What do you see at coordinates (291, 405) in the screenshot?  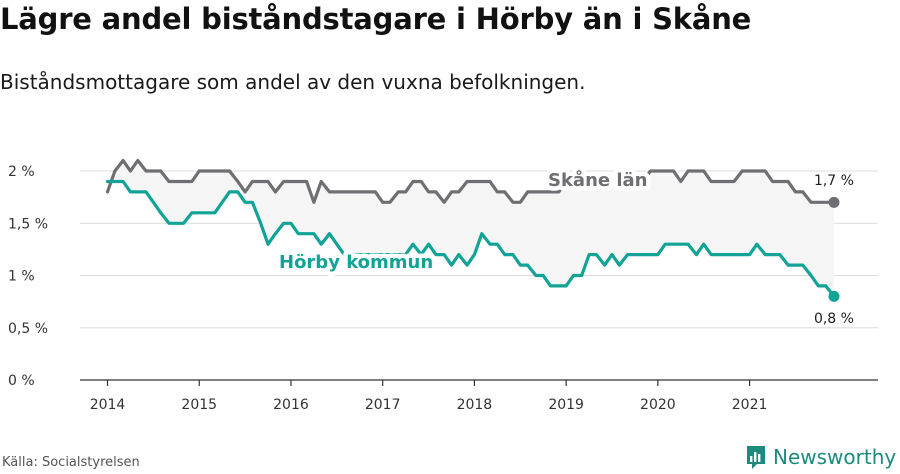 I see `x-tick-label: 2016` at bounding box center [291, 405].